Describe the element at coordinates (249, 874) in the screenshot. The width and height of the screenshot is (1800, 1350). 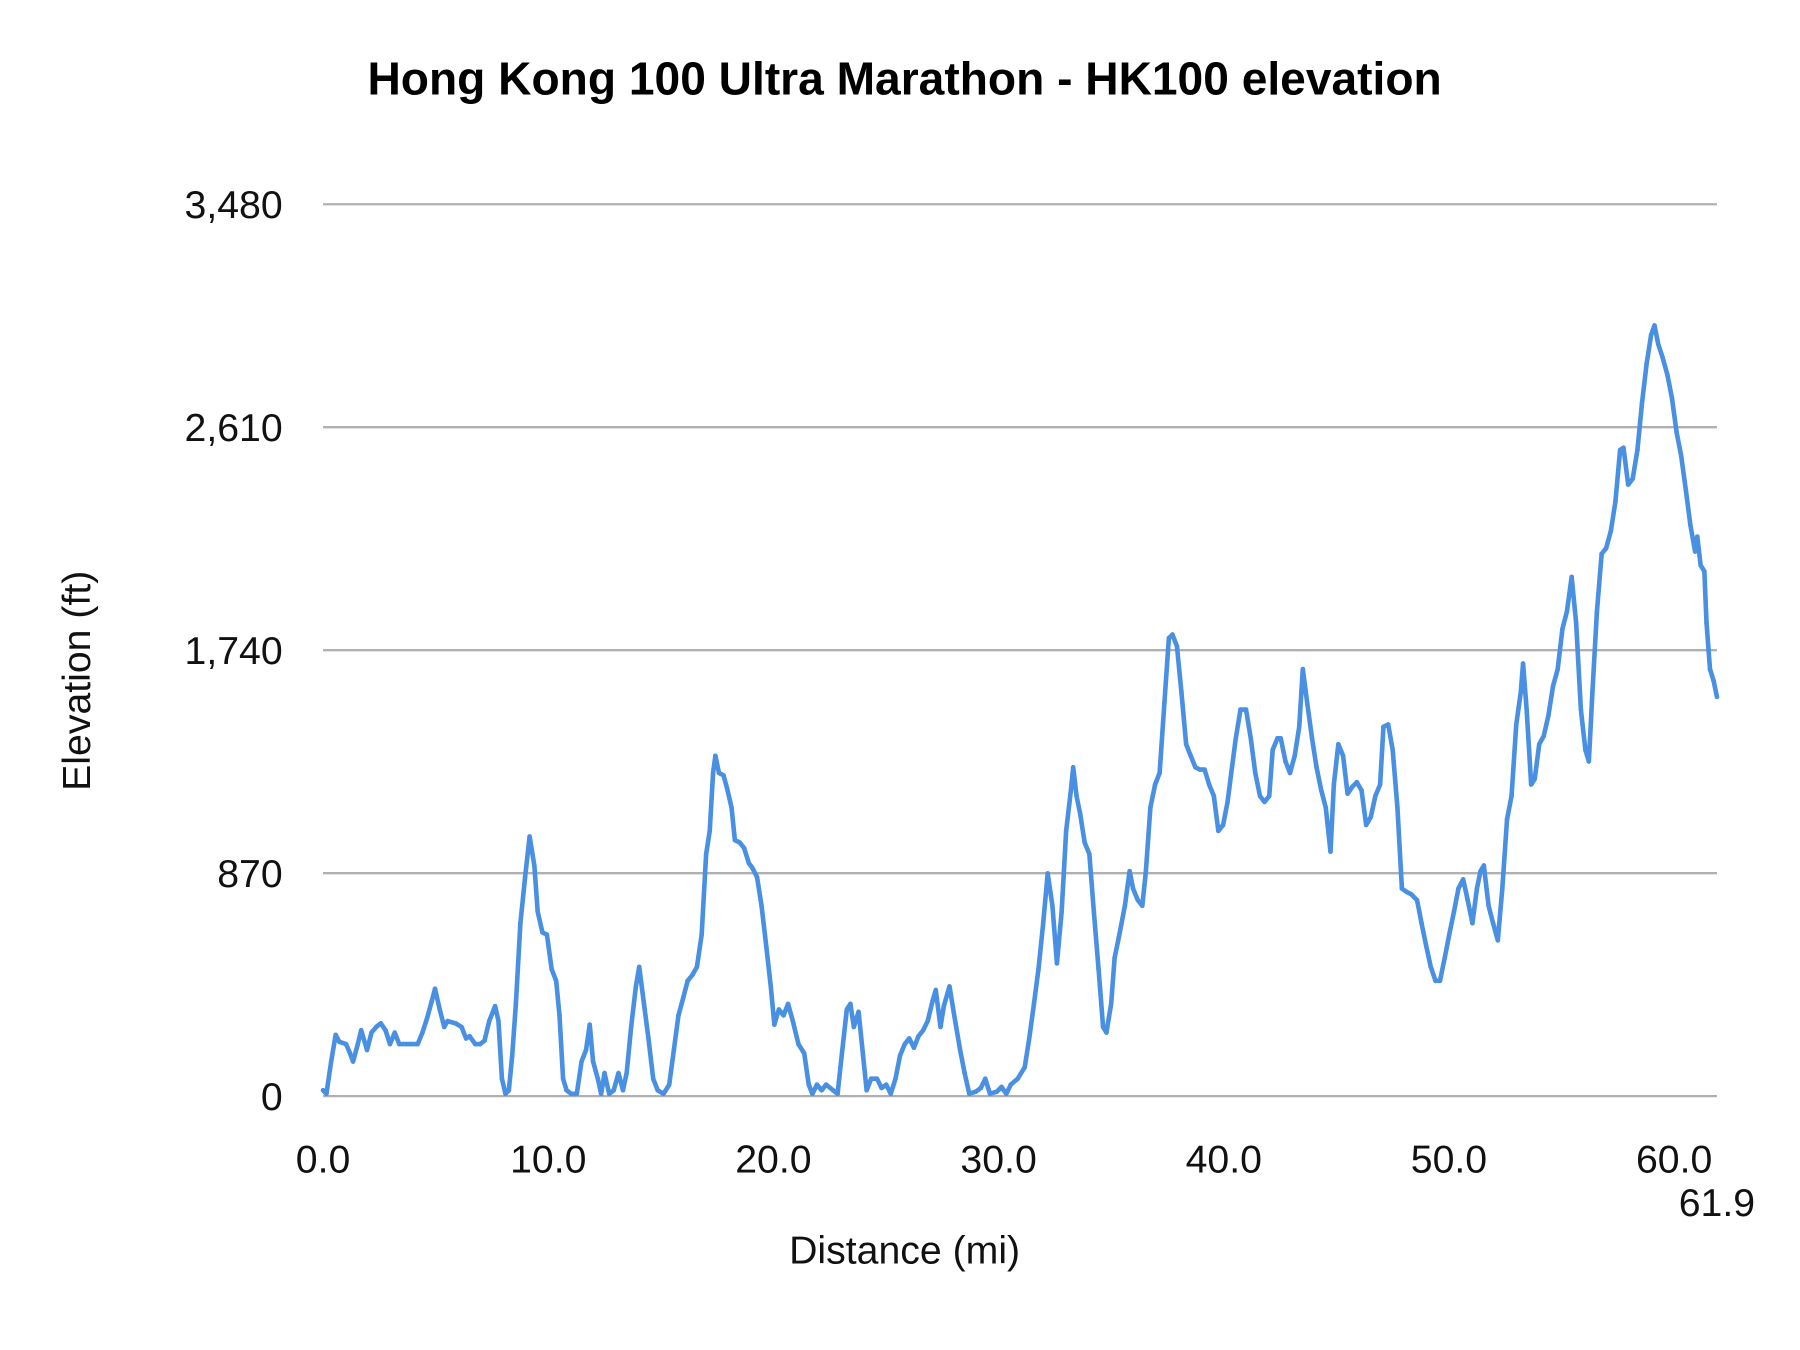
I see `y-tick-label: 870` at that location.